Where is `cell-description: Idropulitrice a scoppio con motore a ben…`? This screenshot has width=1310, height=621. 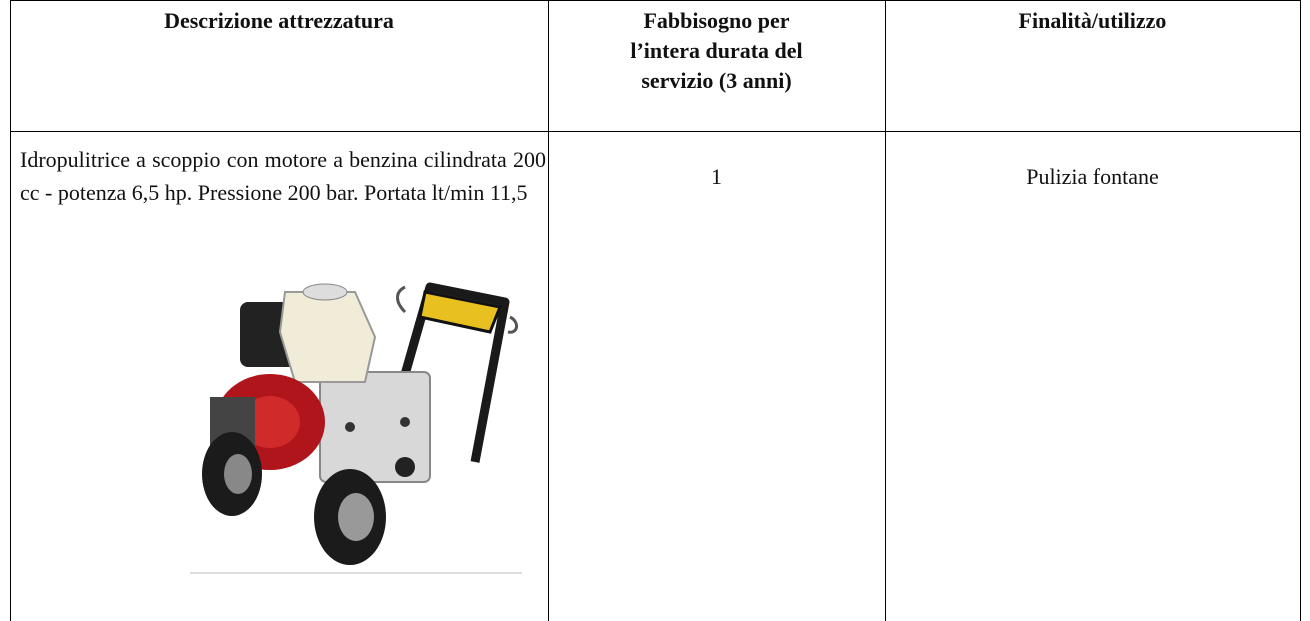 cell-description: Idropulitrice a scoppio con motore a ben… is located at coordinates (283, 176).